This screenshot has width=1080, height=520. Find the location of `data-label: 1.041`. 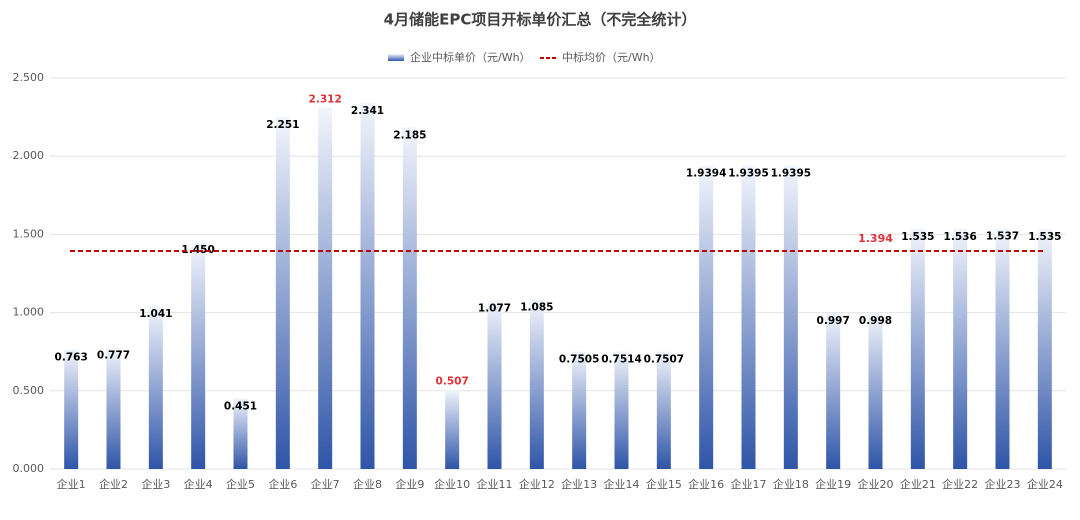

data-label: 1.041 is located at coordinates (155, 314).